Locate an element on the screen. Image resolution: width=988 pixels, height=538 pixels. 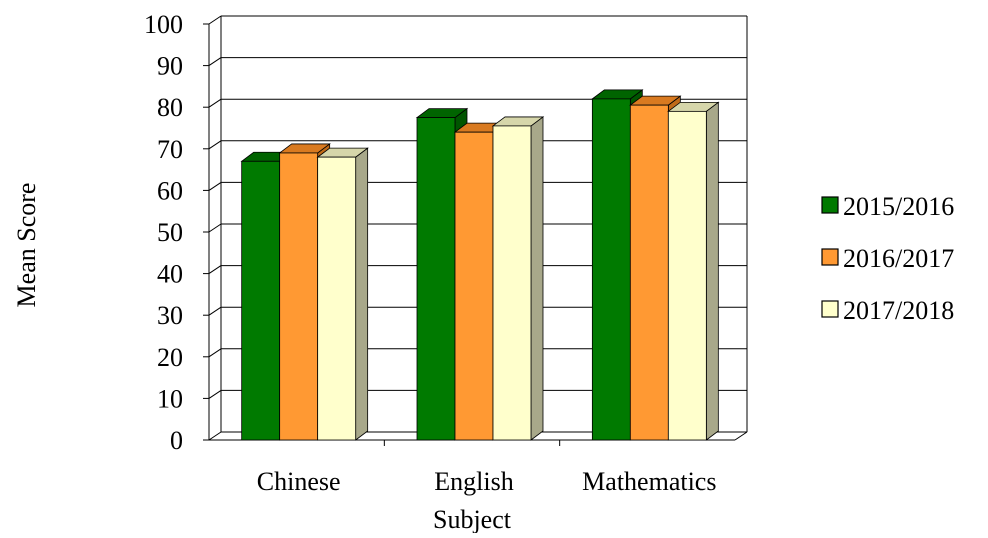
x-axis-title: Subject is located at coordinates (472, 519).